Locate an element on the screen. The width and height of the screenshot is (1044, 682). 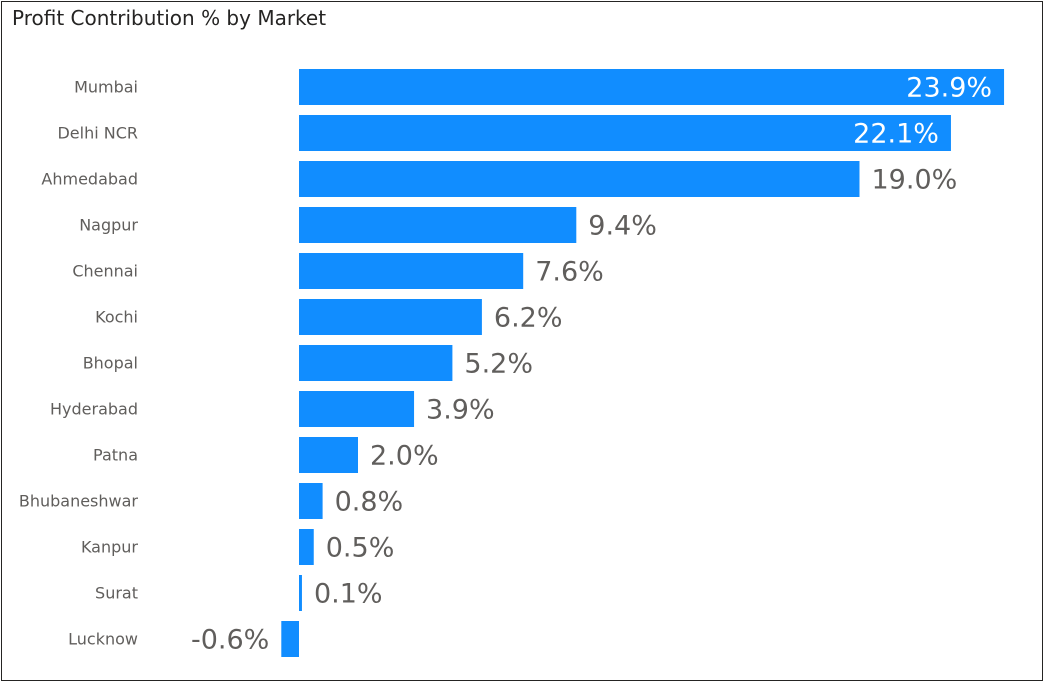
data-label: 3.9% is located at coordinates (460, 410).